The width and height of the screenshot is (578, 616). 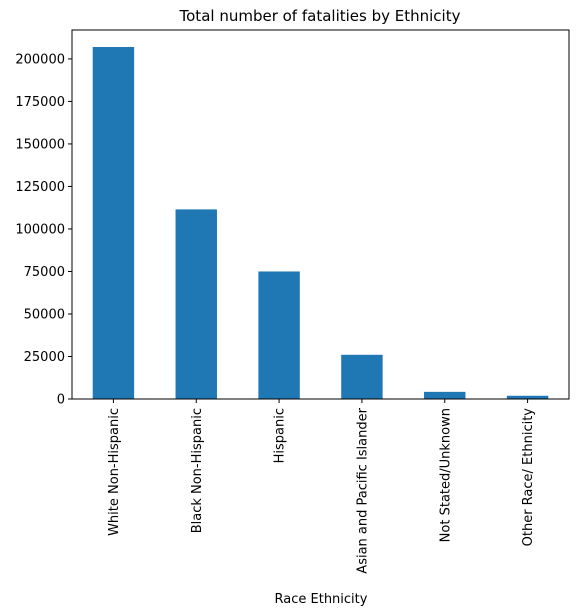 I want to click on y-tick-label-0: 0, so click(x=61, y=400).